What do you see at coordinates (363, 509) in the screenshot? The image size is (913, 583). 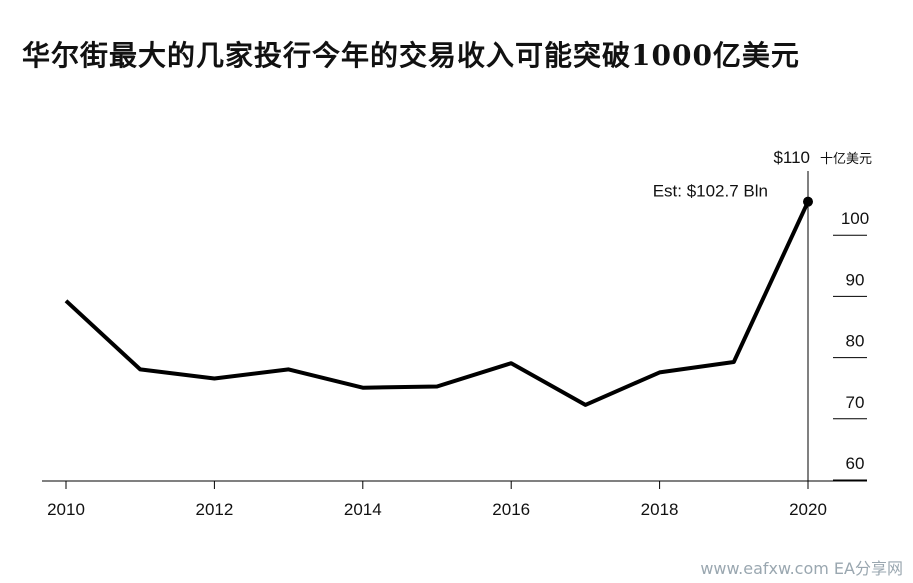 I see `x-tick-label: 2014` at bounding box center [363, 509].